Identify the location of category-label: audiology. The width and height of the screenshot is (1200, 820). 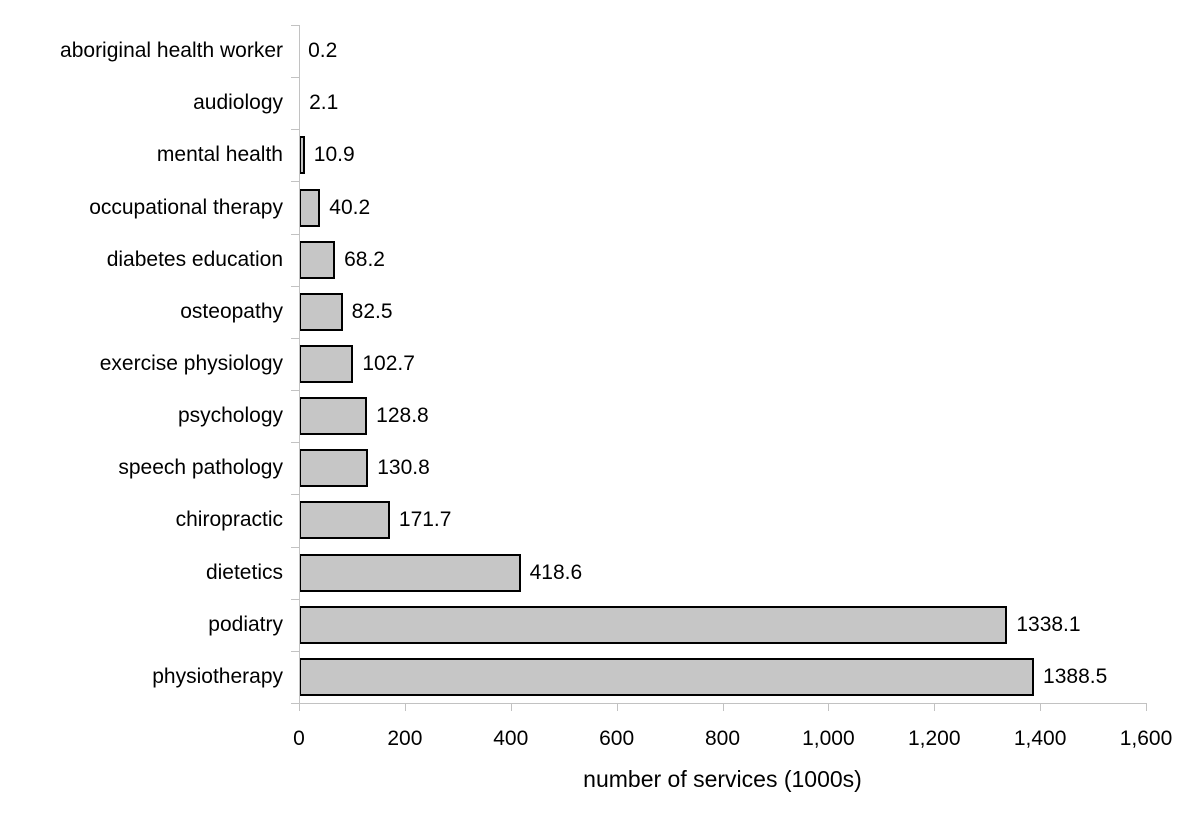
(238, 103).